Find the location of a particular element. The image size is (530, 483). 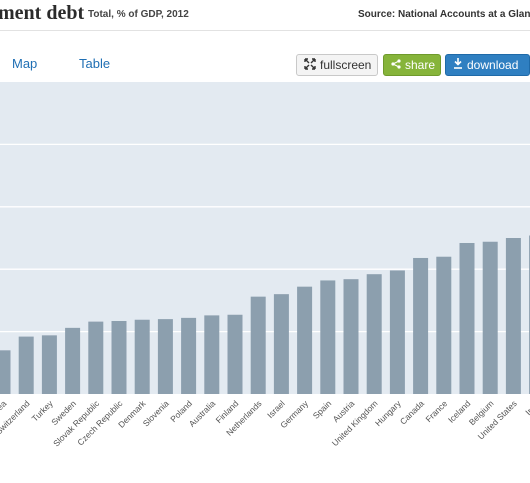

download-icon is located at coordinates (458, 65).